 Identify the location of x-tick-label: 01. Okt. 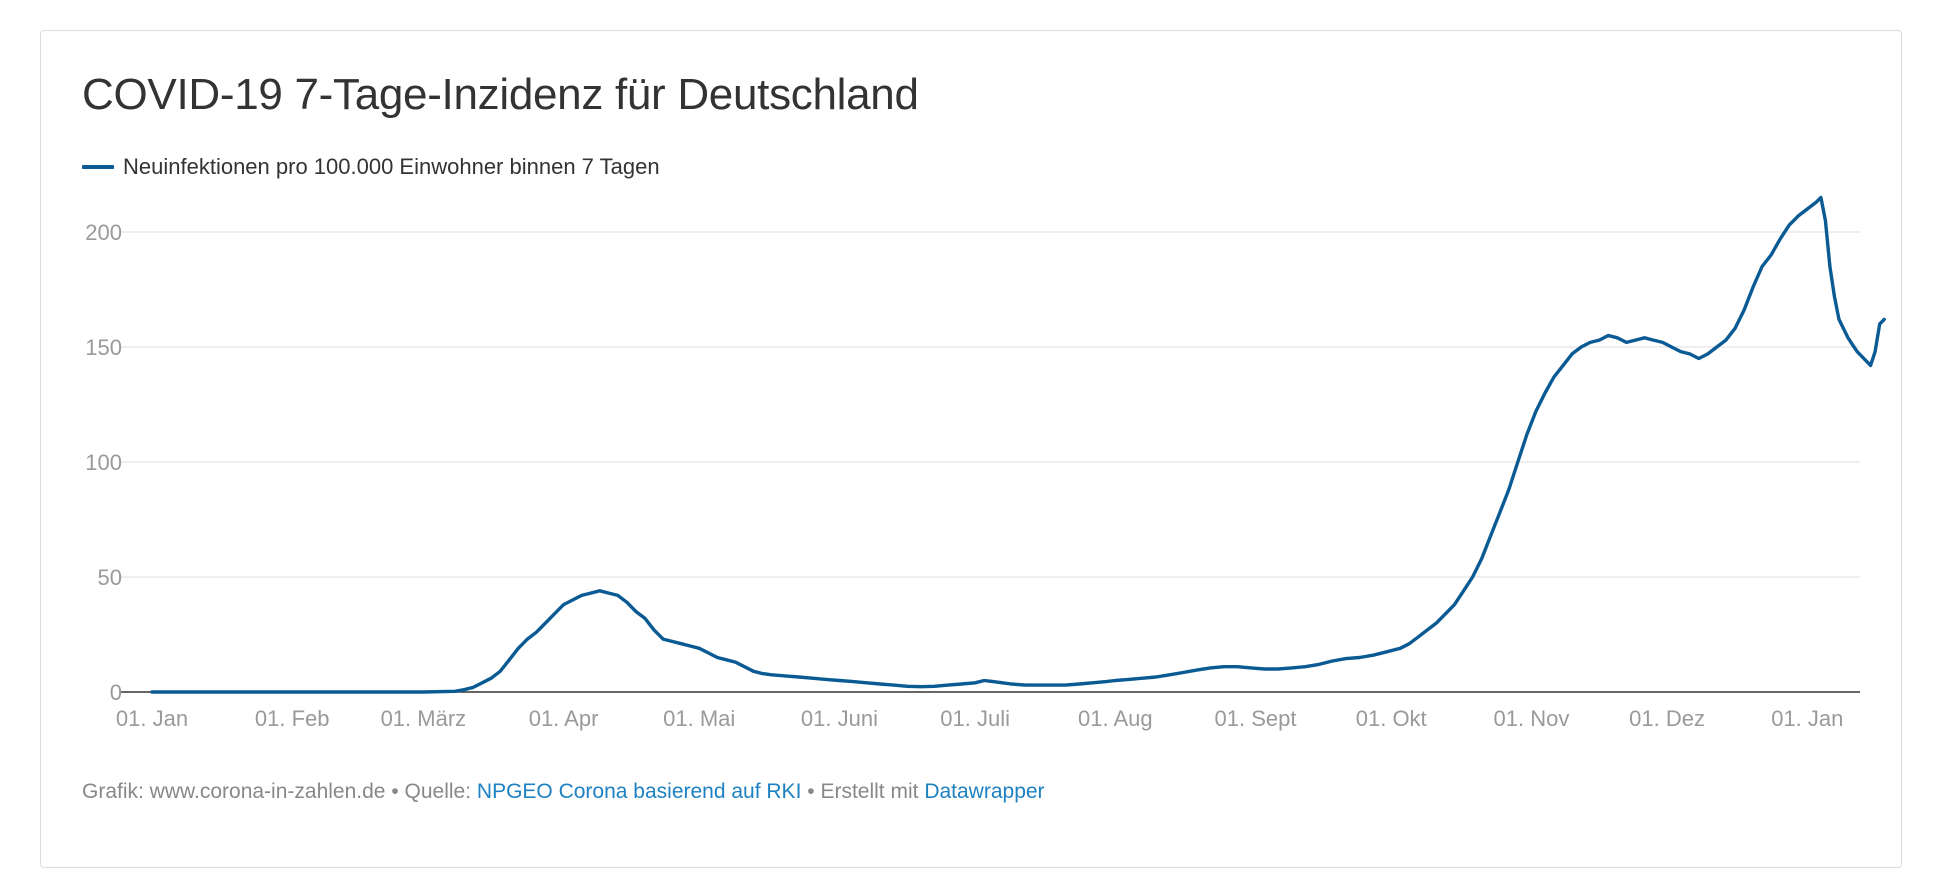
(1391, 718).